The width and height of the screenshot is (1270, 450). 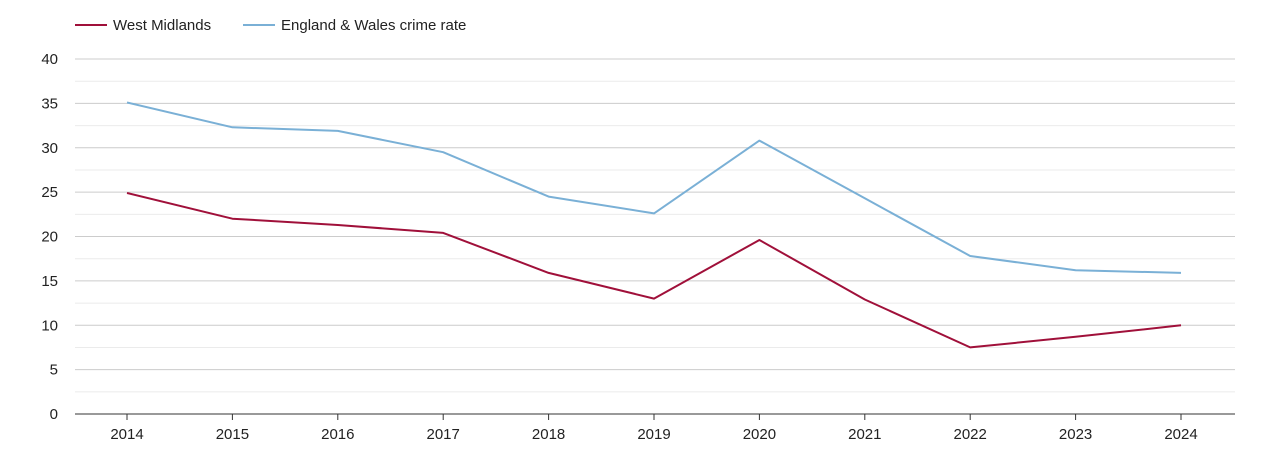 I want to click on y-tick-label: 0, so click(x=54, y=414).